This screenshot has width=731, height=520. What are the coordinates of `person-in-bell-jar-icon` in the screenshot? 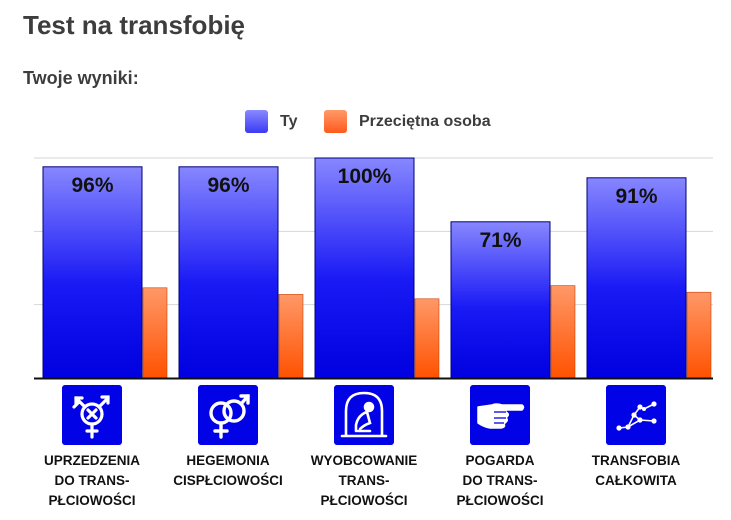 It's located at (364, 415).